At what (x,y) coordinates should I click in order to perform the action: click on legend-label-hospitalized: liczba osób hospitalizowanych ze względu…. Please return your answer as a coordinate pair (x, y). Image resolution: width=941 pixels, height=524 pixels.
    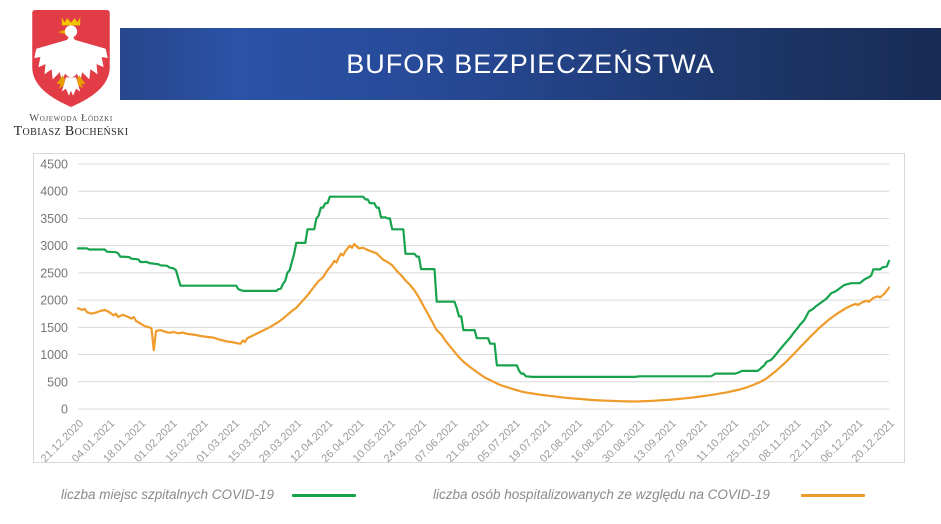
    Looking at the image, I should click on (601, 494).